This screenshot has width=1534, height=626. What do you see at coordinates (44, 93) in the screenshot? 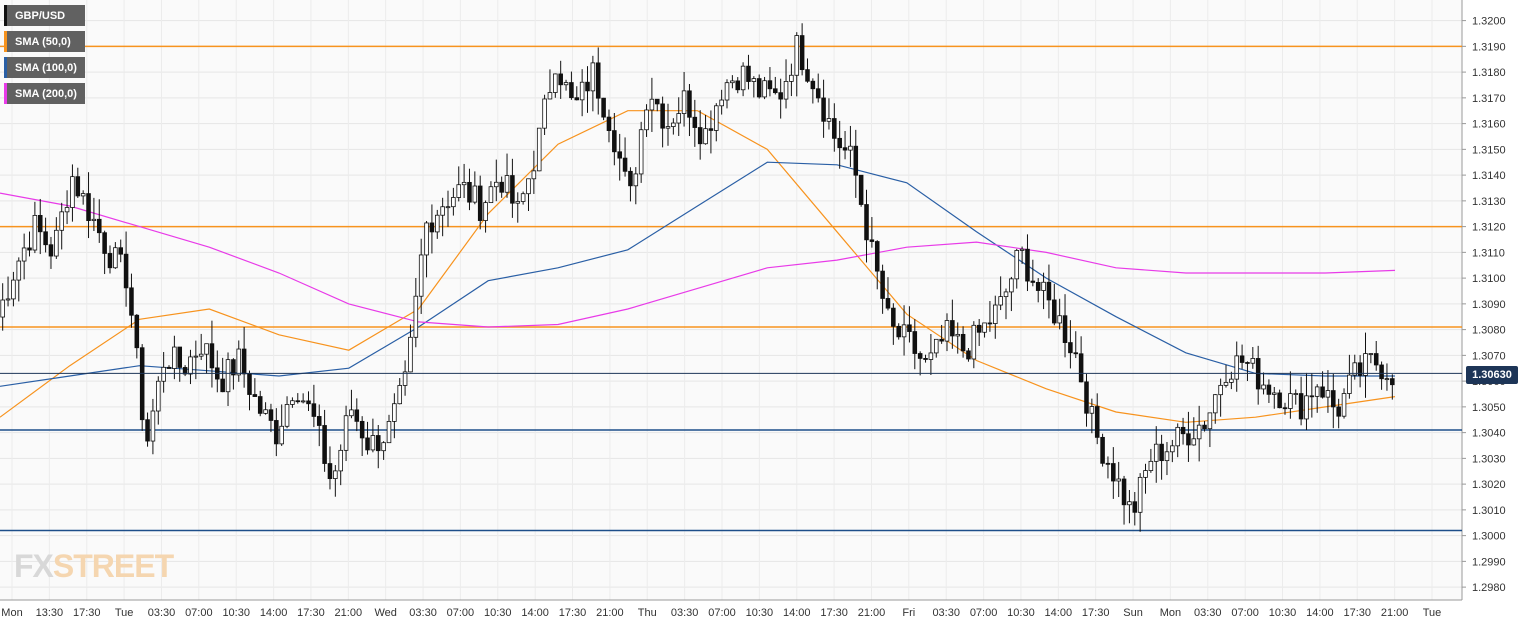
I see `legend-item-sma200: SMA (200,0)` at bounding box center [44, 93].